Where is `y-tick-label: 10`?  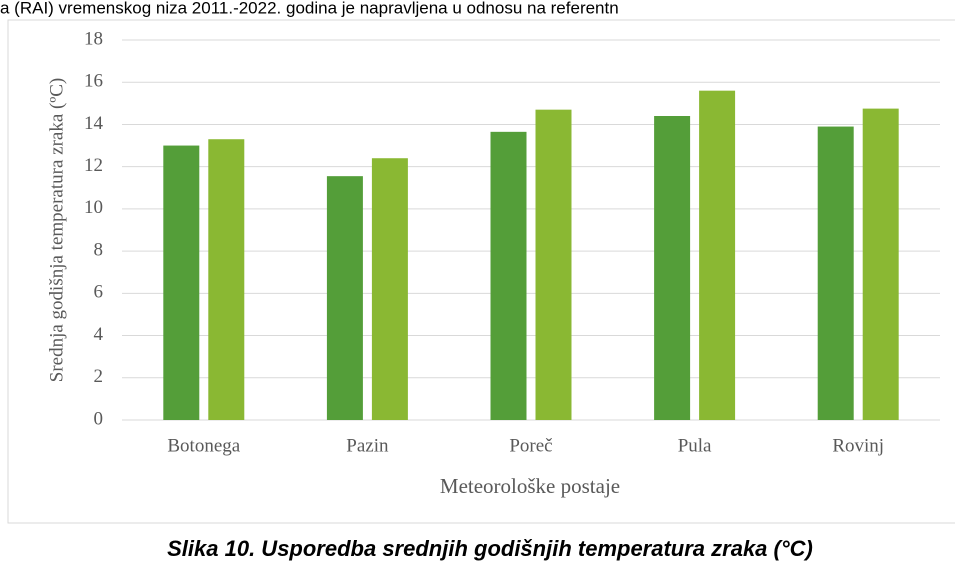 y-tick-label: 10 is located at coordinates (93, 207).